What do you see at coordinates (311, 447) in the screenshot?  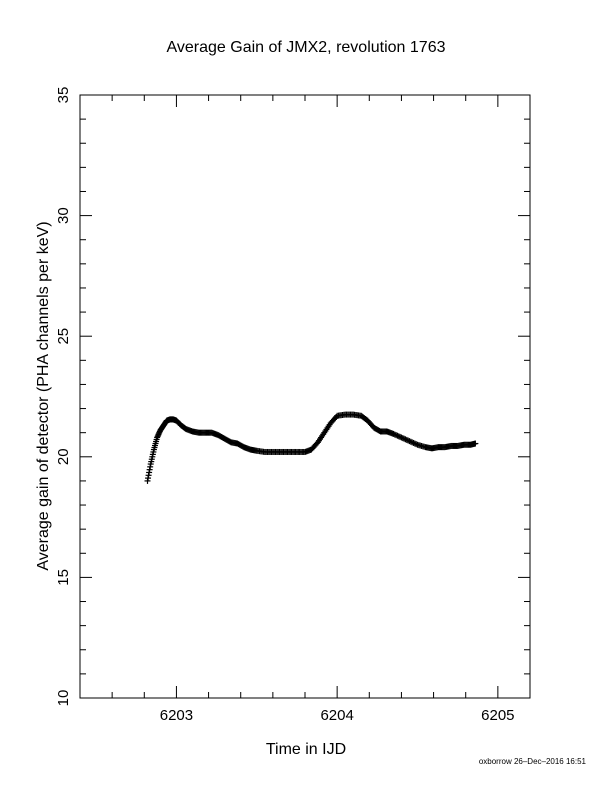 I see `data-points` at bounding box center [311, 447].